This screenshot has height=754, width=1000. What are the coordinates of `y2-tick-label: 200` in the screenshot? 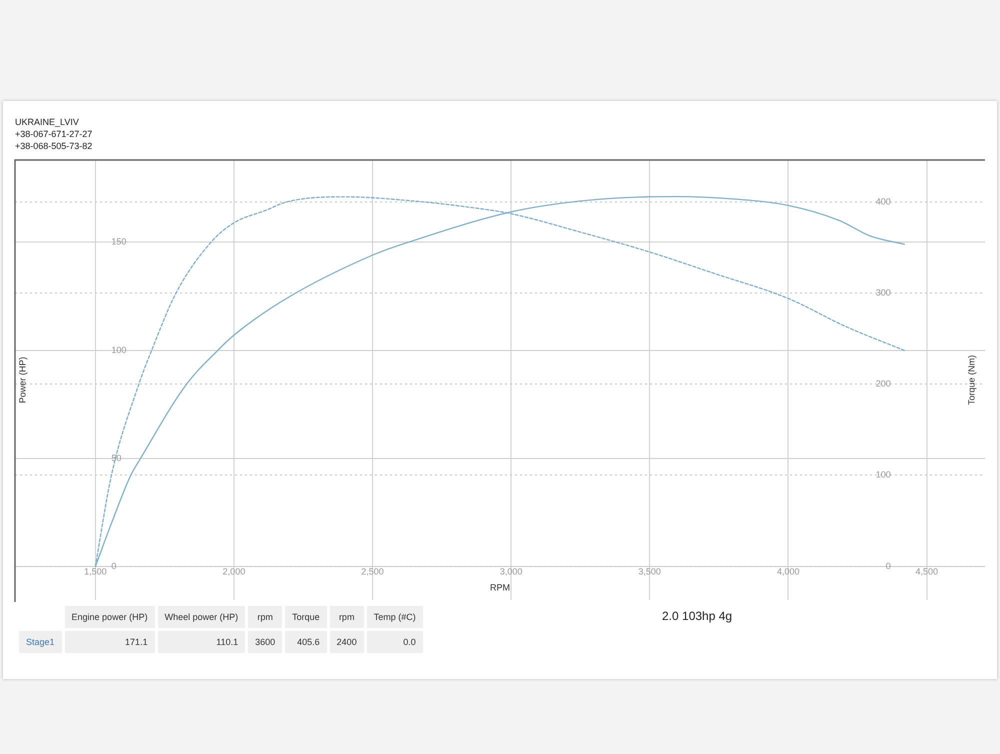 It's located at (883, 383).